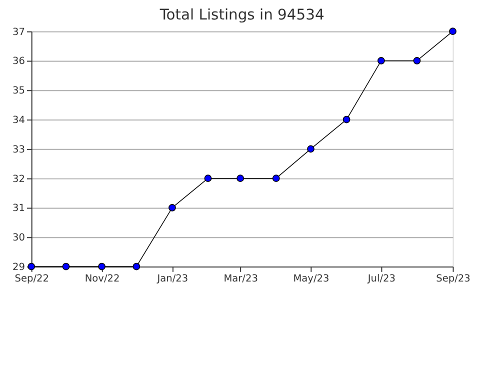 Image resolution: width=490 pixels, height=380 pixels. I want to click on y-tick-label: 36, so click(18, 62).